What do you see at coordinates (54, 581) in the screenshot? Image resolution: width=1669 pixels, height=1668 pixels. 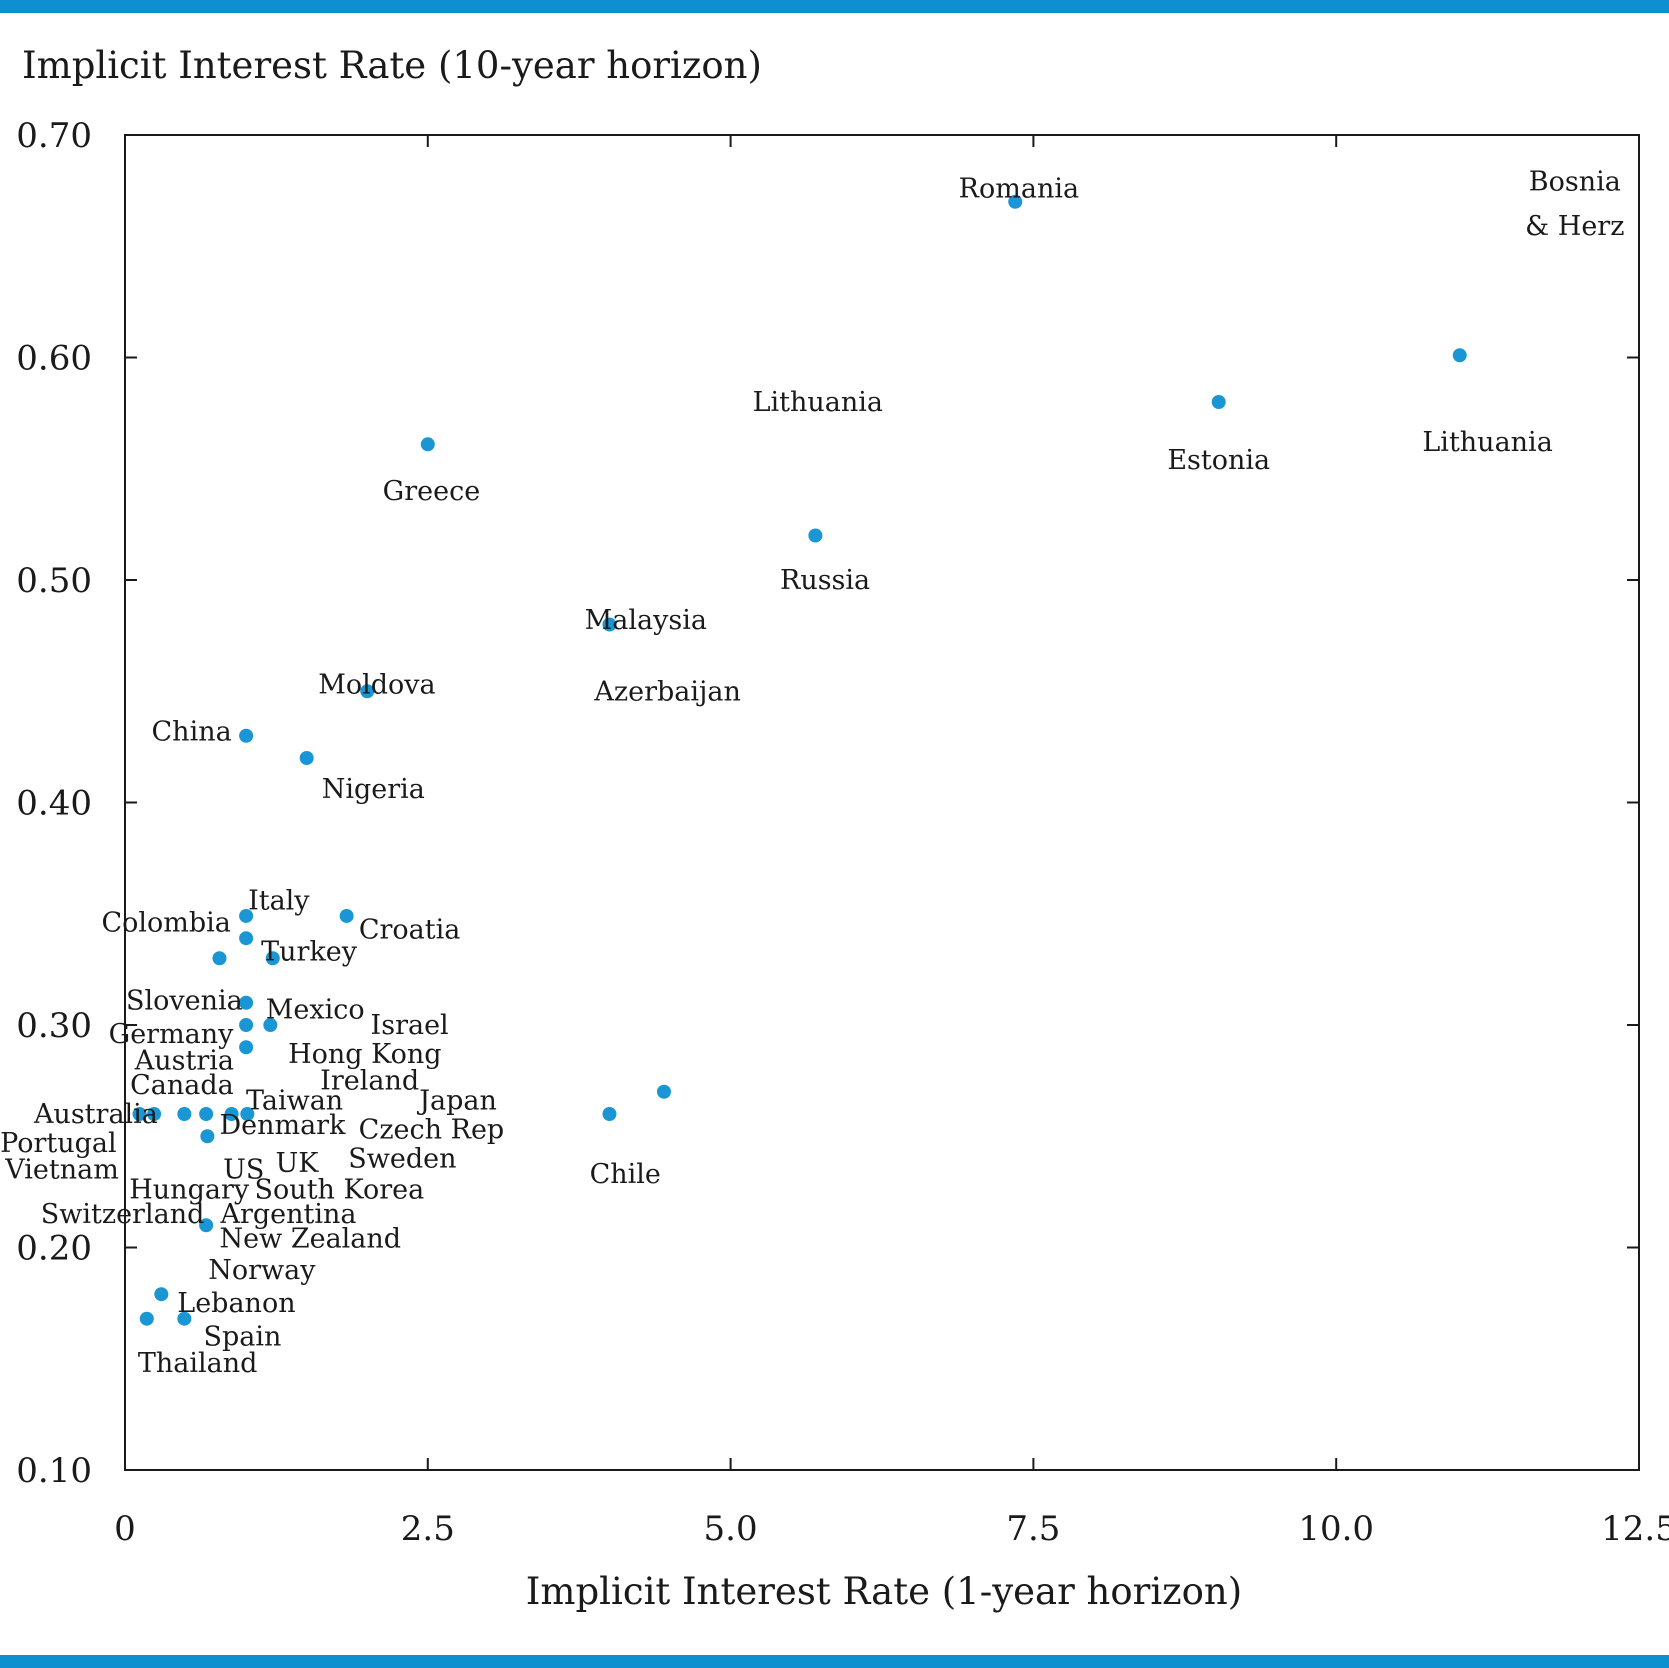 I see `y-tick-label: 0.50` at bounding box center [54, 581].